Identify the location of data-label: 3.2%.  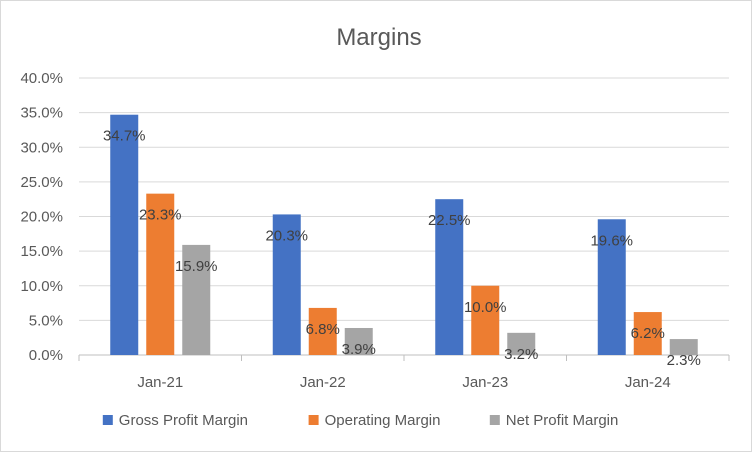
(521, 354).